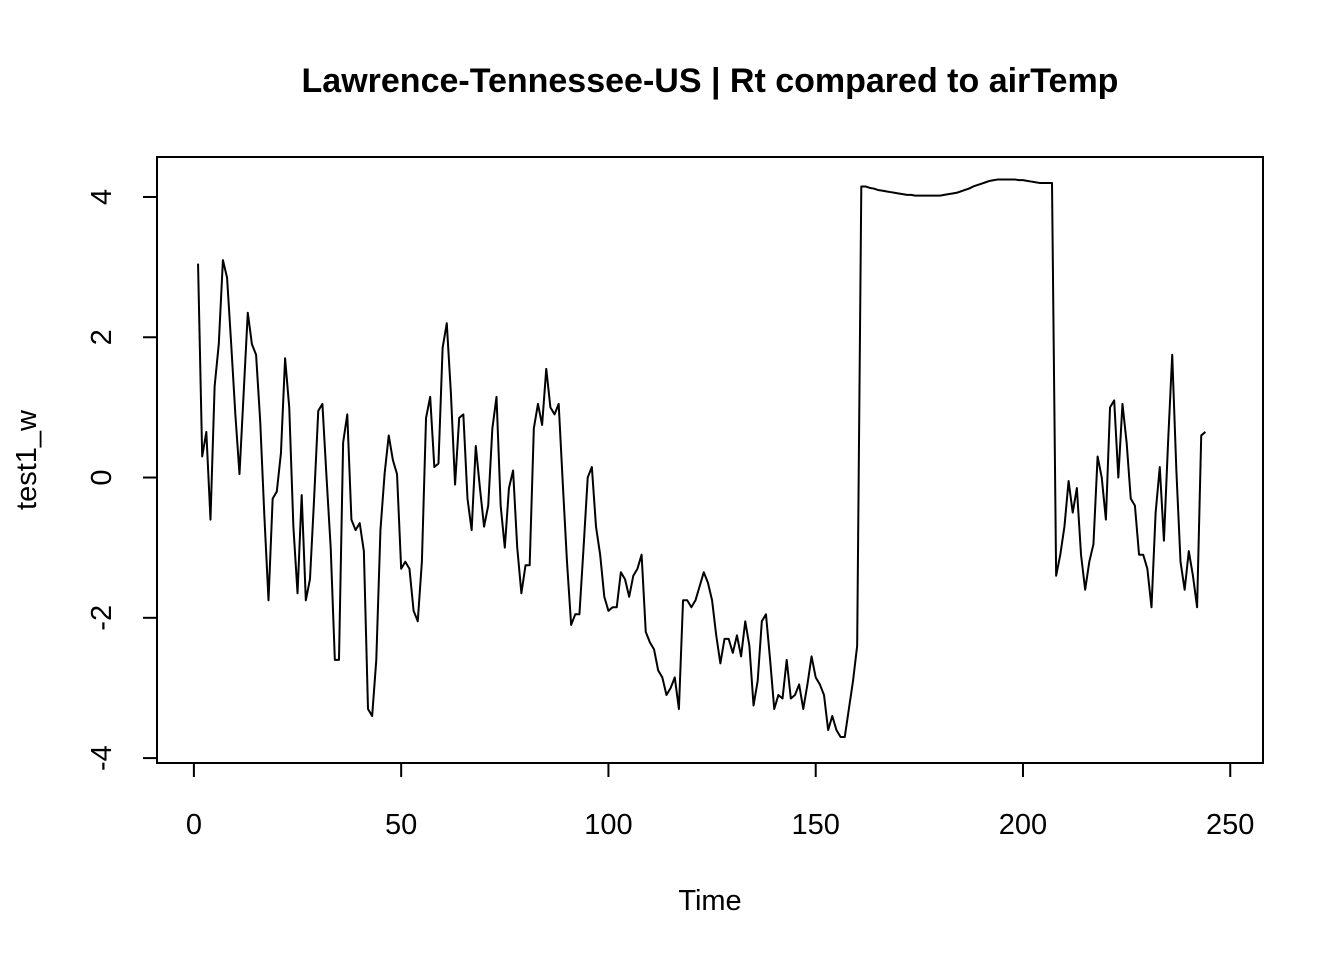 This screenshot has width=1344, height=960. Describe the element at coordinates (401, 825) in the screenshot. I see `x-tick-label: 50` at that location.